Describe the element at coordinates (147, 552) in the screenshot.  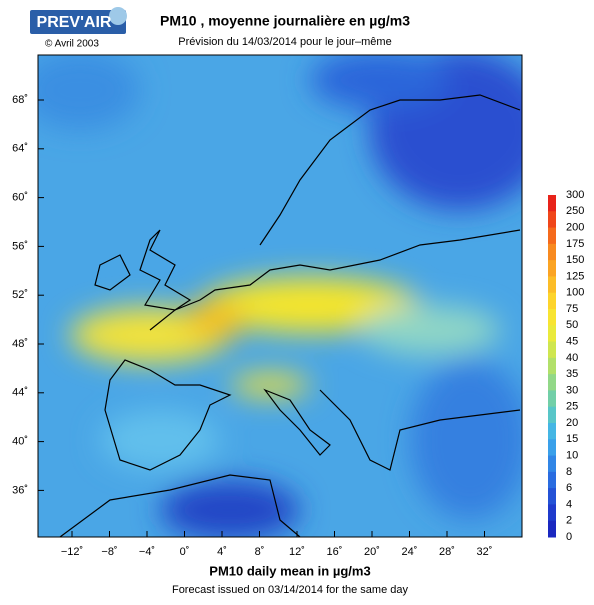
I see `lon-tick-label: −4˚` at that location.